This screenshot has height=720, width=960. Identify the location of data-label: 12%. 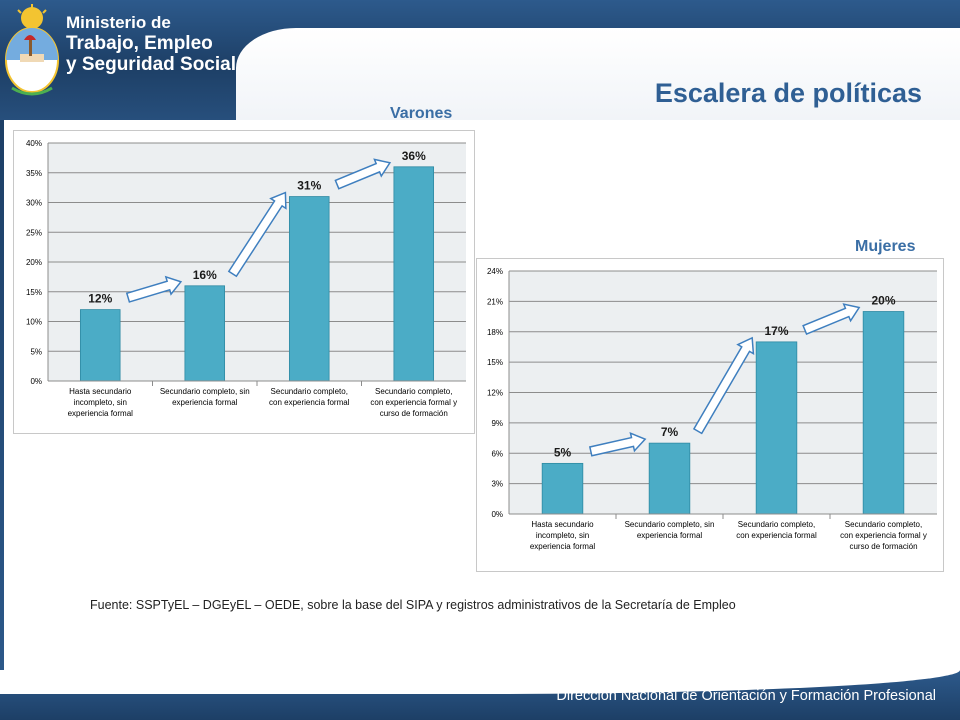
(100, 299).